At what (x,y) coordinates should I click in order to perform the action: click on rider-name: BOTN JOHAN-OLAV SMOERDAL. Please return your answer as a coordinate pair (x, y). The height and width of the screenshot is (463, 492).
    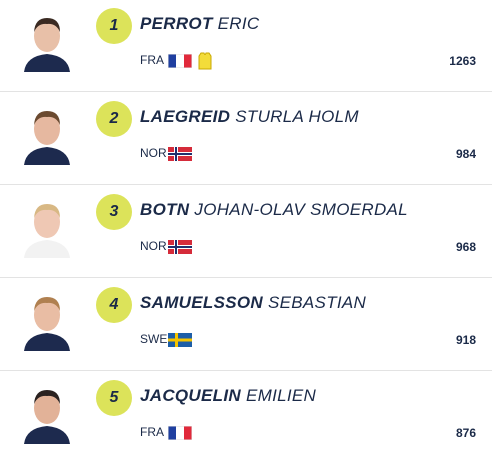
    Looking at the image, I should click on (274, 210).